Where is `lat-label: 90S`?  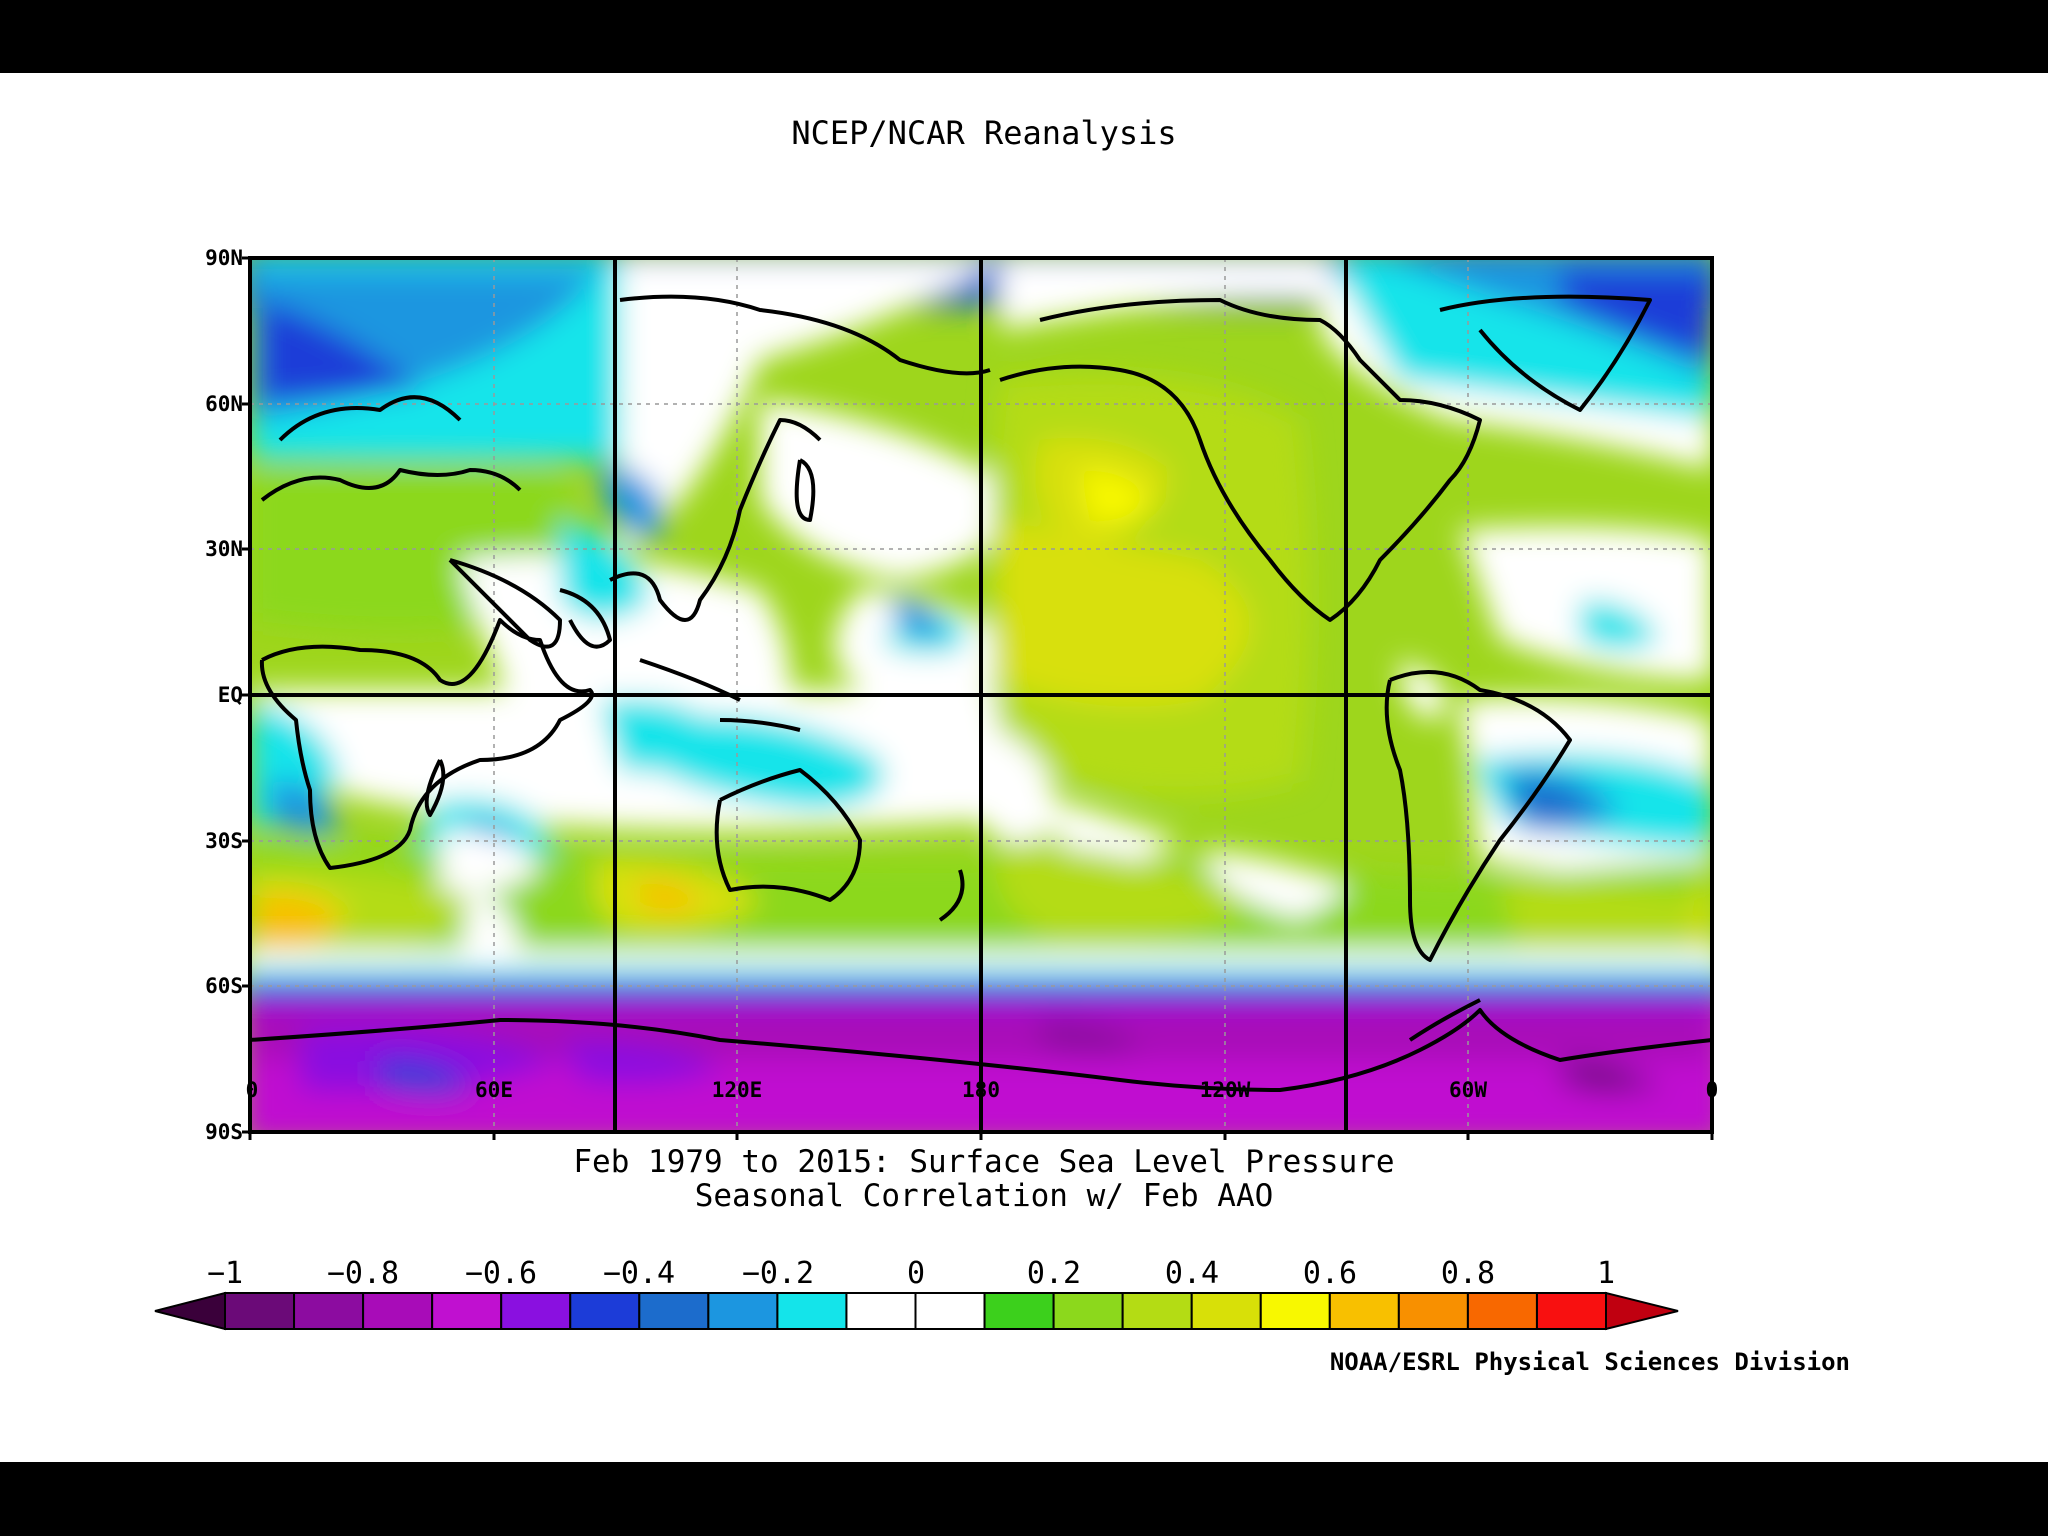 lat-label: 90S is located at coordinates (224, 1132).